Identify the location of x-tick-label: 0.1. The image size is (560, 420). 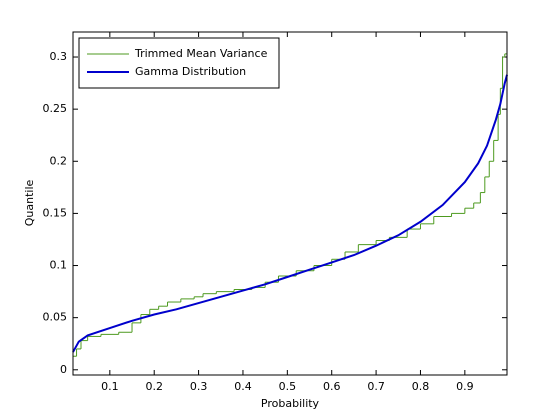
(110, 386).